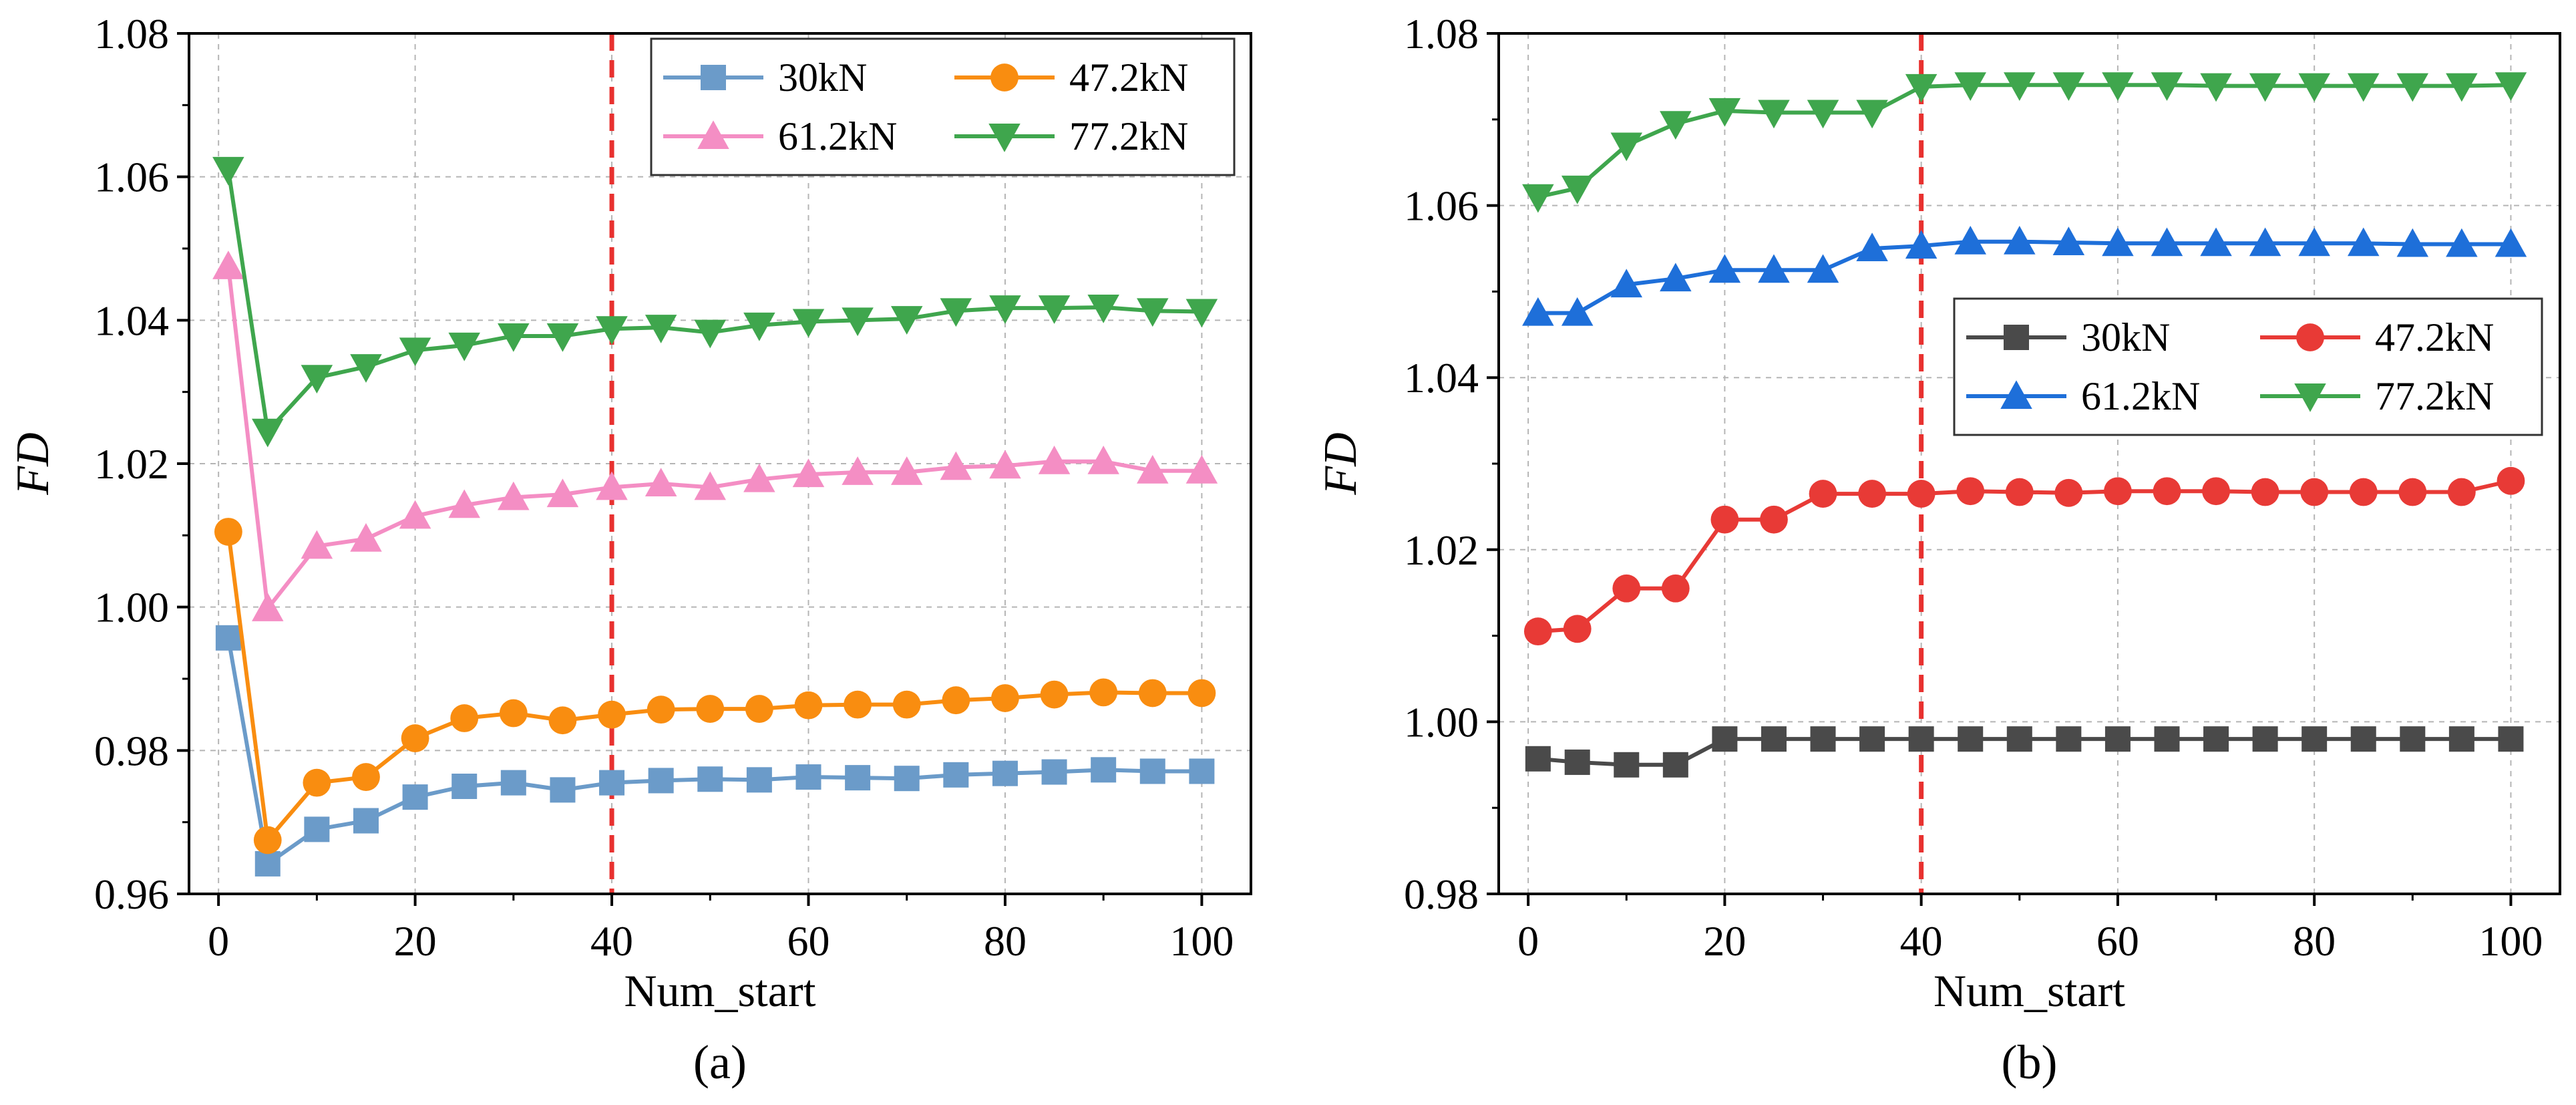  Describe the element at coordinates (720, 1062) in the screenshot. I see `panel-a-caption: (a)` at that location.